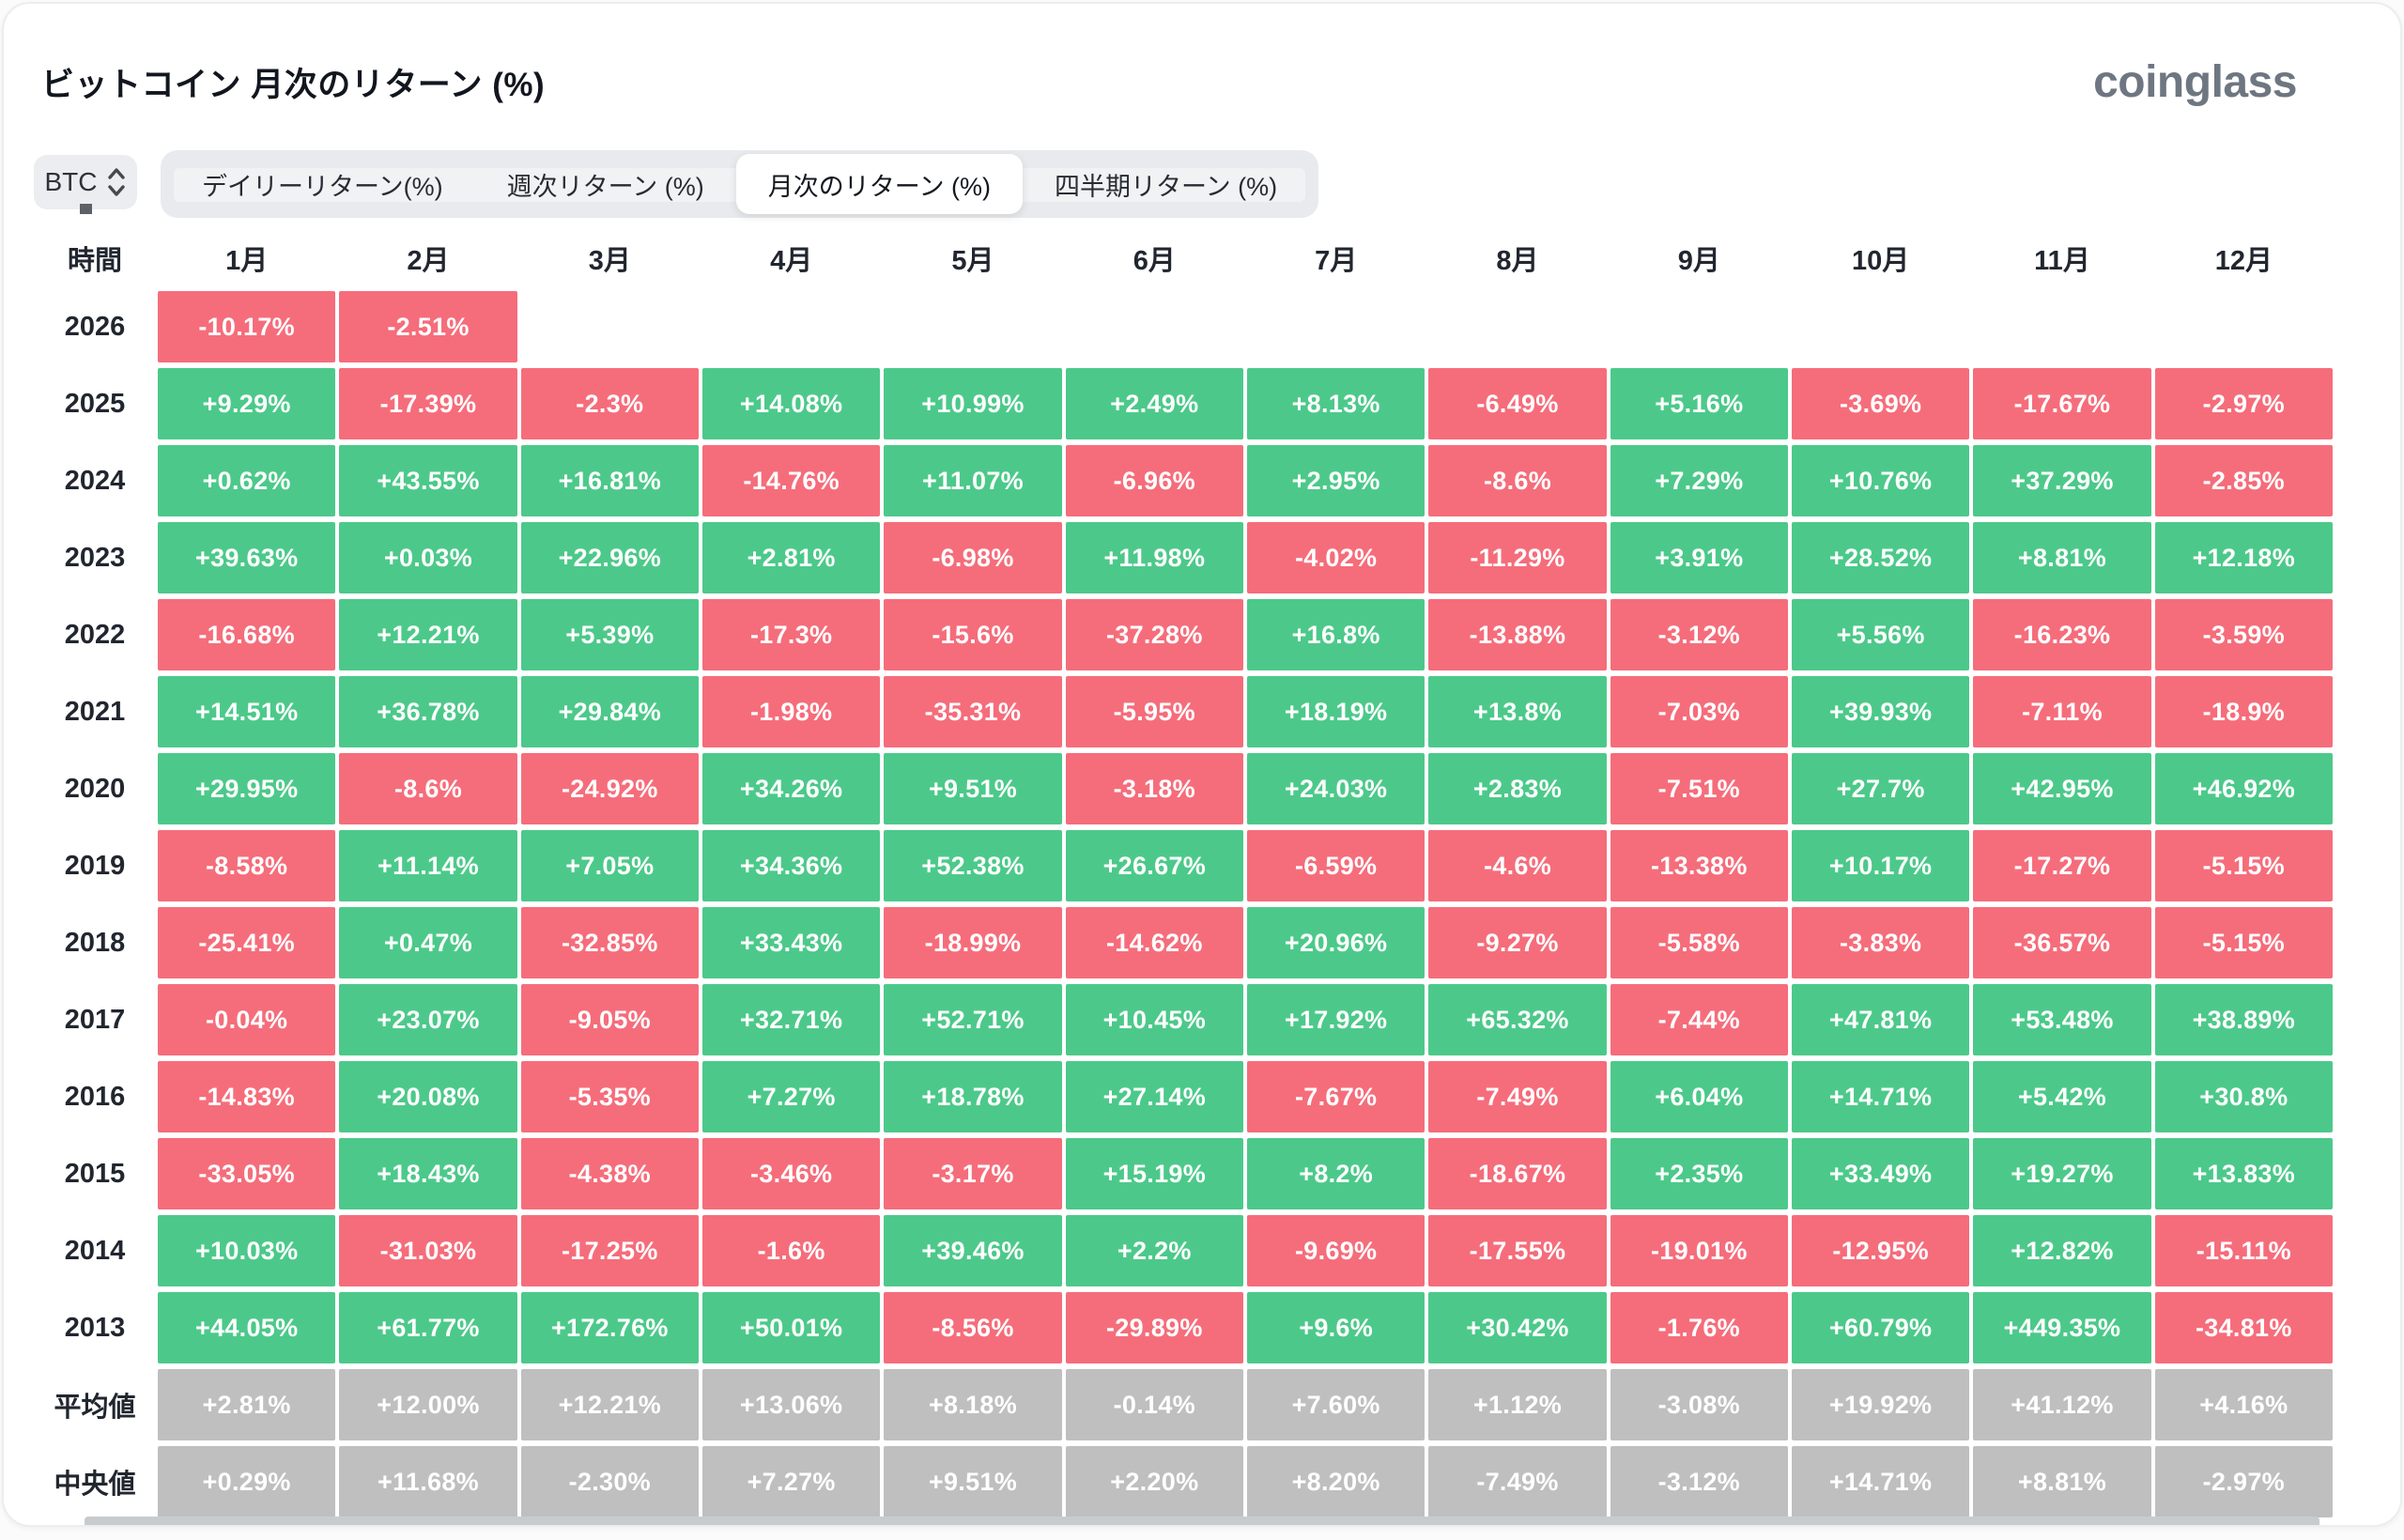  I want to click on return-cell-2013-8月: +30.42%, so click(1517, 1327).